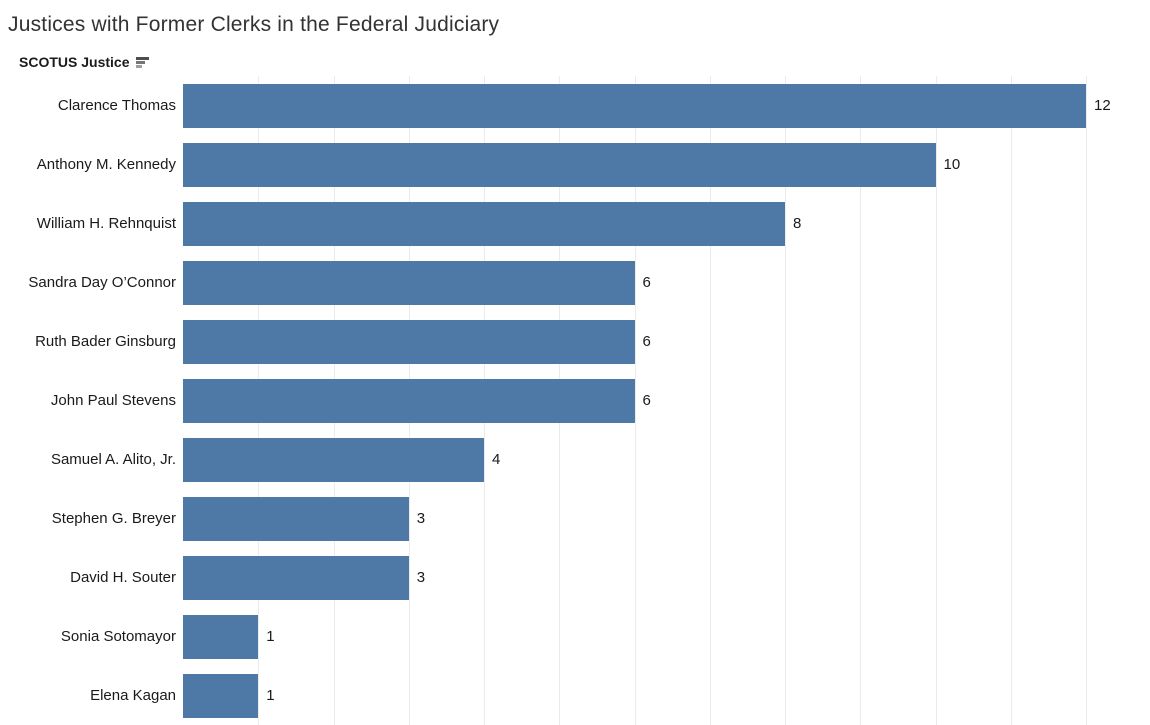 This screenshot has width=1150, height=725. Describe the element at coordinates (106, 164) in the screenshot. I see `category-label: Anthony M. Kennedy` at that location.